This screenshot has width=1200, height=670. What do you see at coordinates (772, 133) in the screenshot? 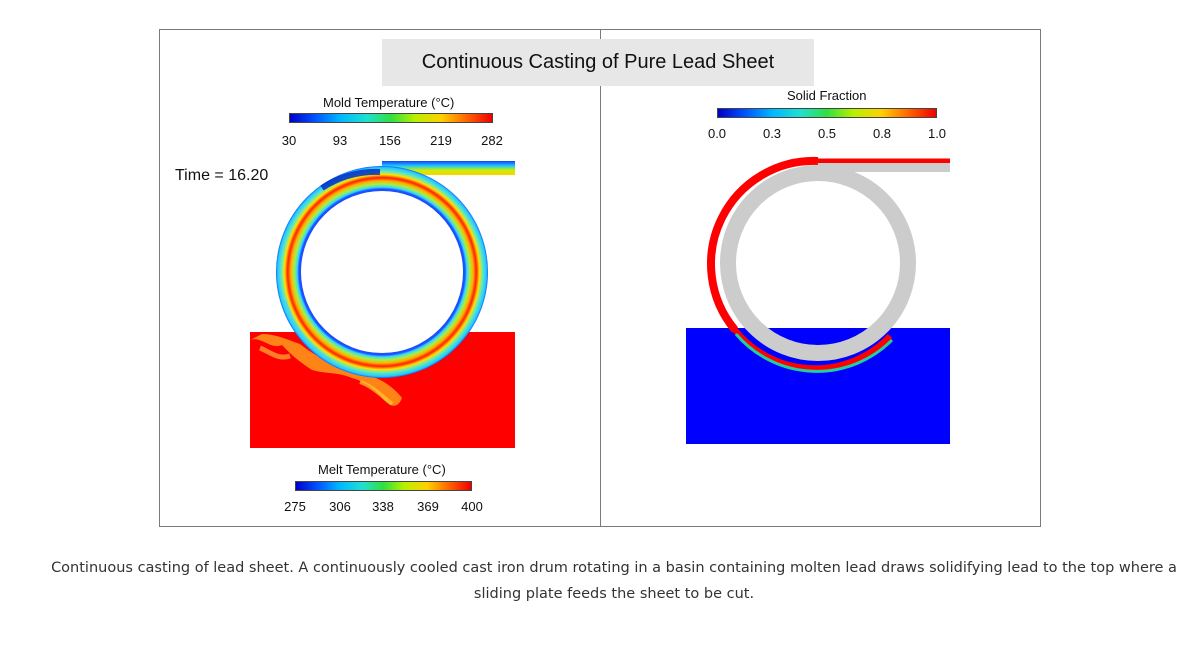
I see `fraction-tick: 0.3` at bounding box center [772, 133].